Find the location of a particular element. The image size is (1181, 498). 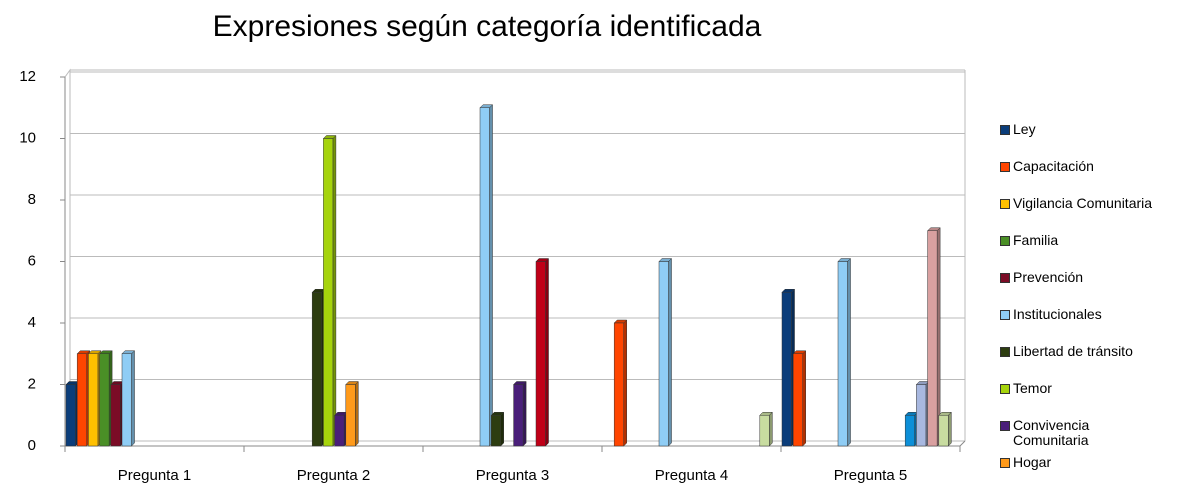

y-tick-label: 8 is located at coordinates (32, 199).